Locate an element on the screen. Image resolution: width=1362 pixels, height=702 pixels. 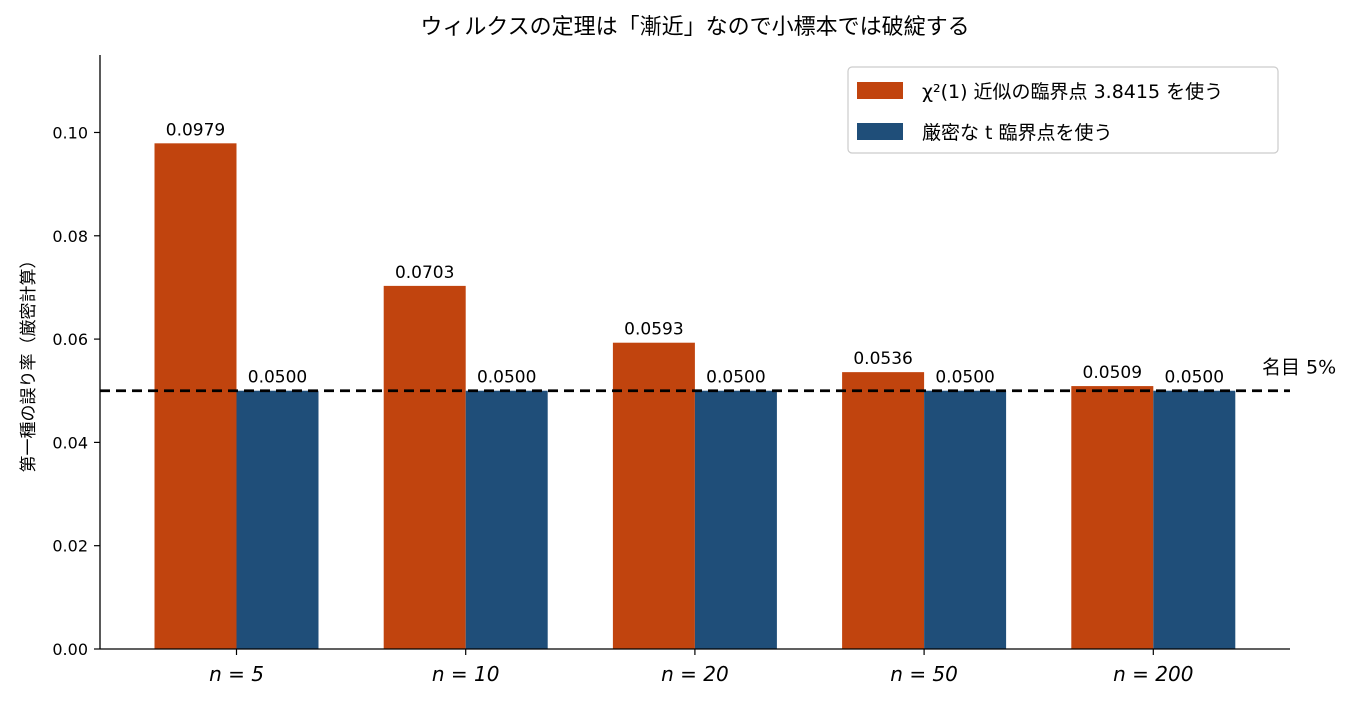
reference-line-label: 名目 5% is located at coordinates (1299, 368).